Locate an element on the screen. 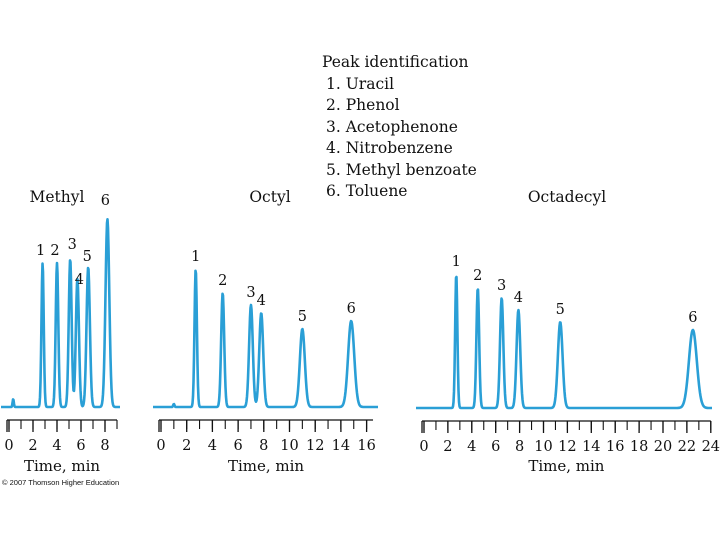 The width and height of the screenshot is (720, 540). copyright-note: © 2007 Thomson Higher Education is located at coordinates (61, 482).